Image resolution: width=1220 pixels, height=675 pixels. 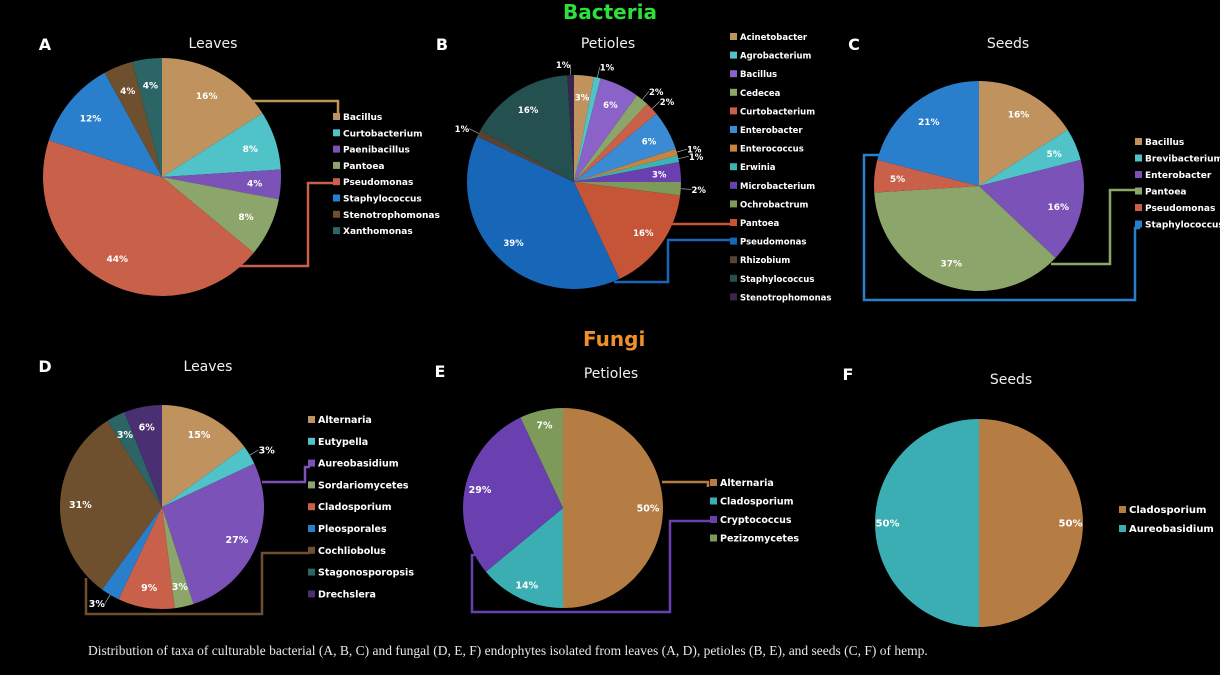 I want to click on fungi-heading: Fungi, so click(x=614, y=339).